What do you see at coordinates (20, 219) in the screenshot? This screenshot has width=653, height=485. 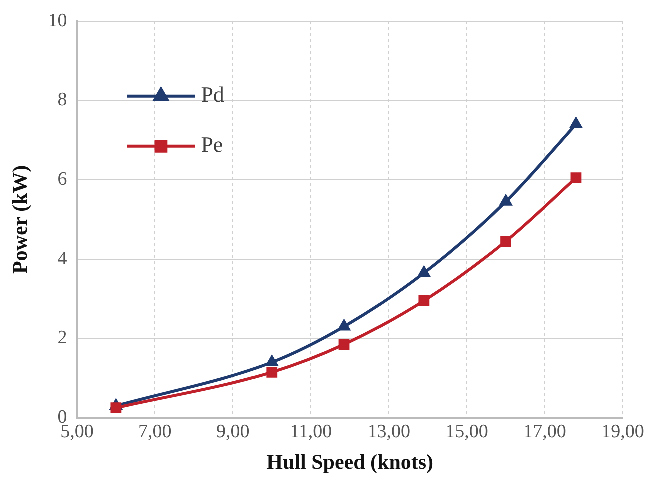 I see `y-axis-title: Power (kW)` at bounding box center [20, 219].